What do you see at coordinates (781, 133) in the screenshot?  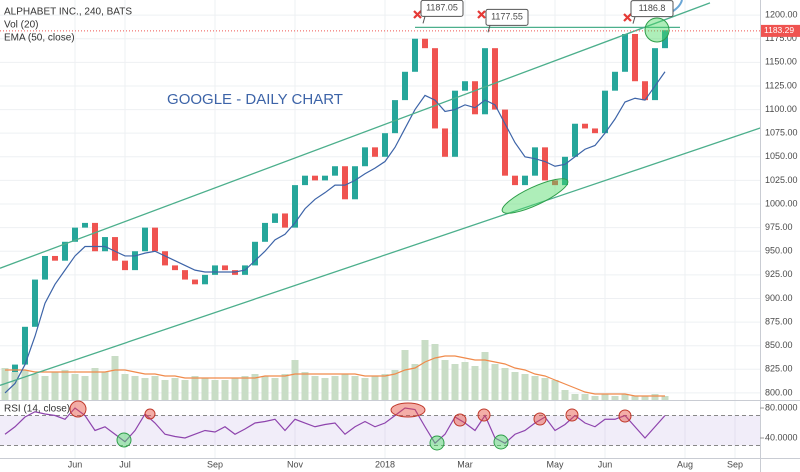 I see `y-tick-label: 1075.00` at bounding box center [781, 133].